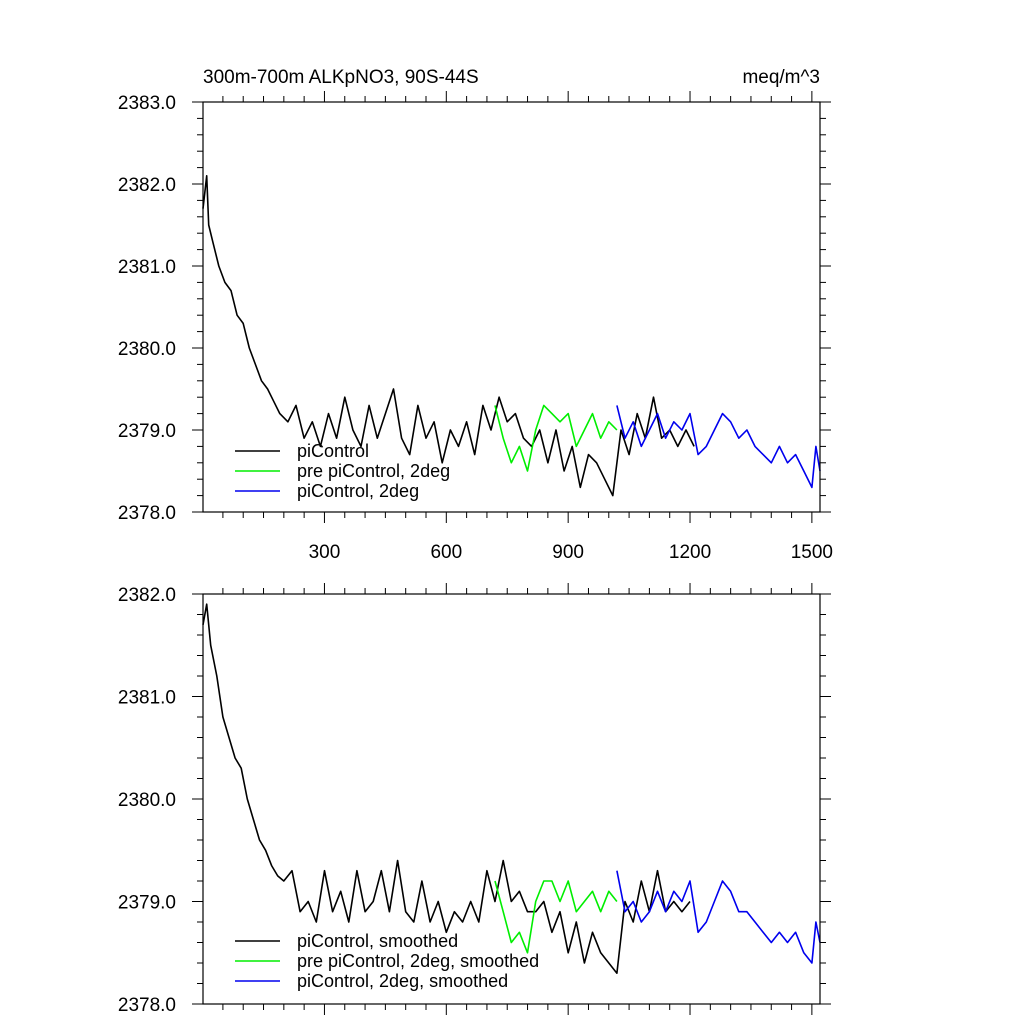  I want to click on x-tick-label: 900, so click(568, 552).